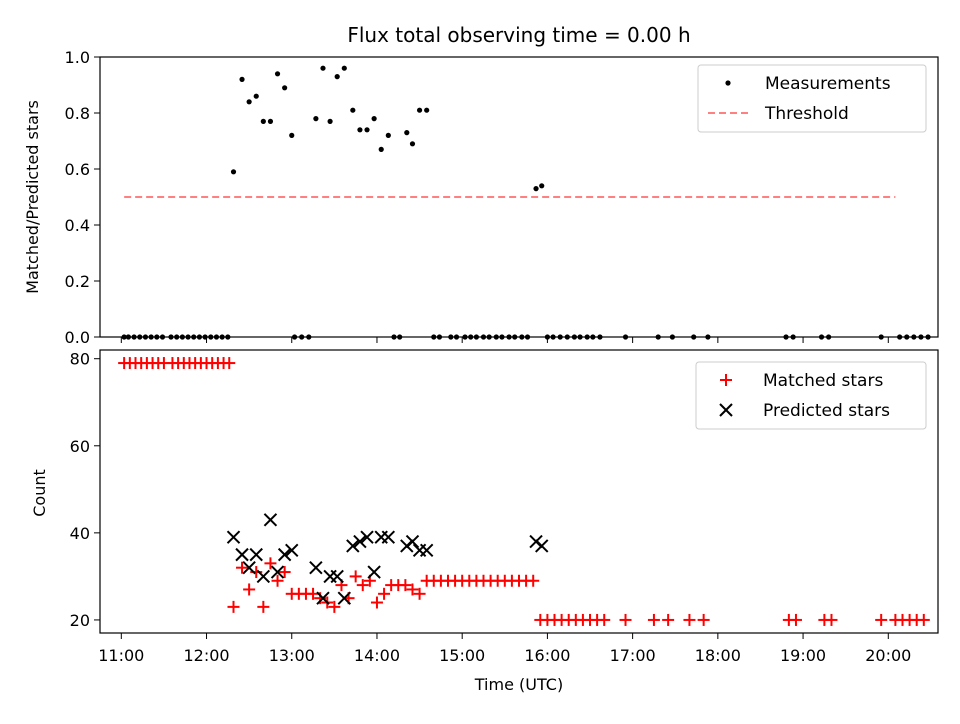  What do you see at coordinates (826, 411) in the screenshot?
I see `legend-label-predicted: Predicted stars` at bounding box center [826, 411].